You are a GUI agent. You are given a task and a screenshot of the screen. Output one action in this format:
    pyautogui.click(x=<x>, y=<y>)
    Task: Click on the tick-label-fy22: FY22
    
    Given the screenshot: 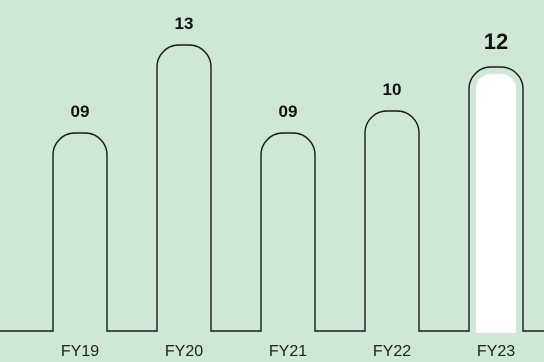 What is the action you would take?
    pyautogui.click(x=392, y=351)
    